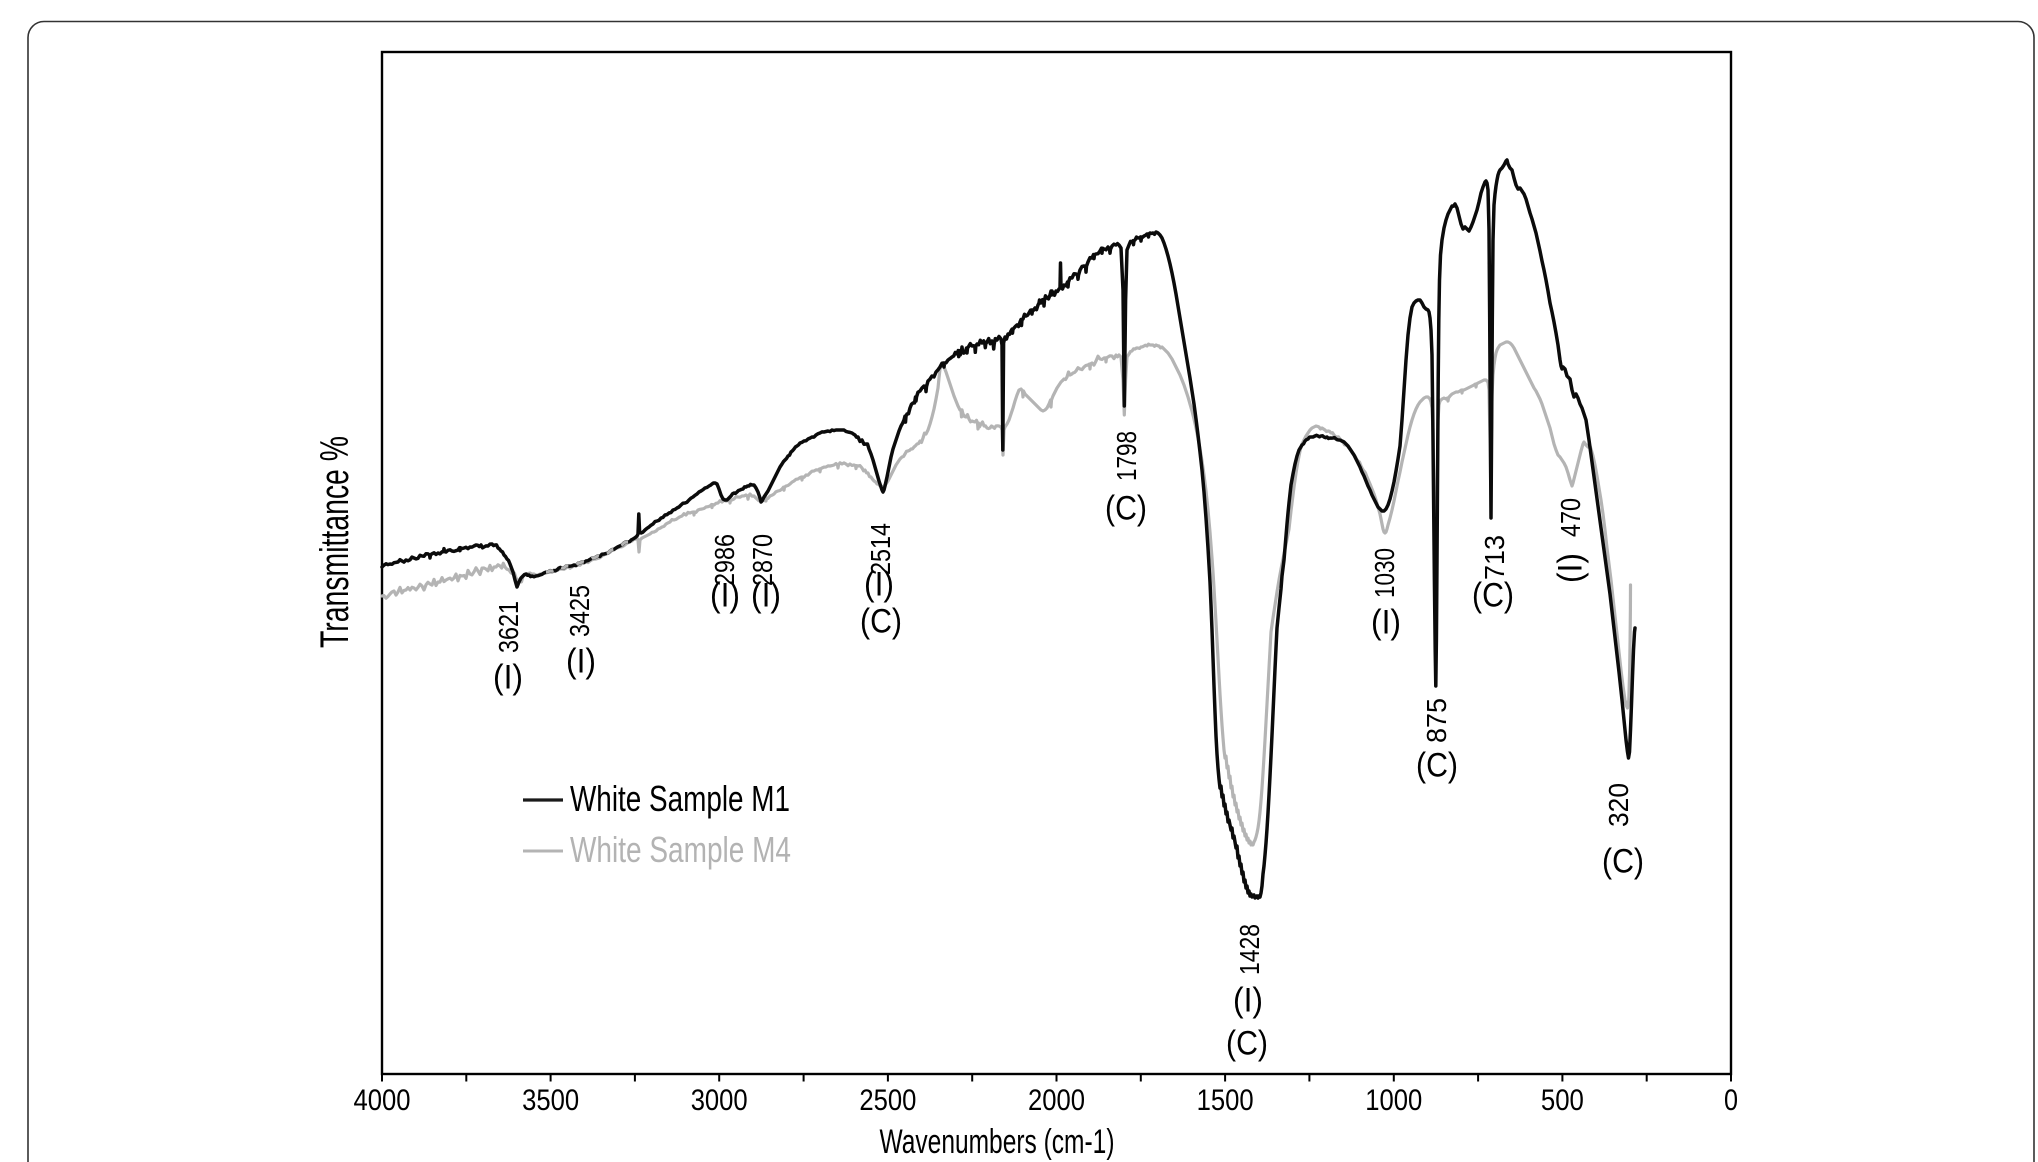 This screenshot has height=1162, width=2038. I want to click on svg-text: 320, so click(1618, 805).